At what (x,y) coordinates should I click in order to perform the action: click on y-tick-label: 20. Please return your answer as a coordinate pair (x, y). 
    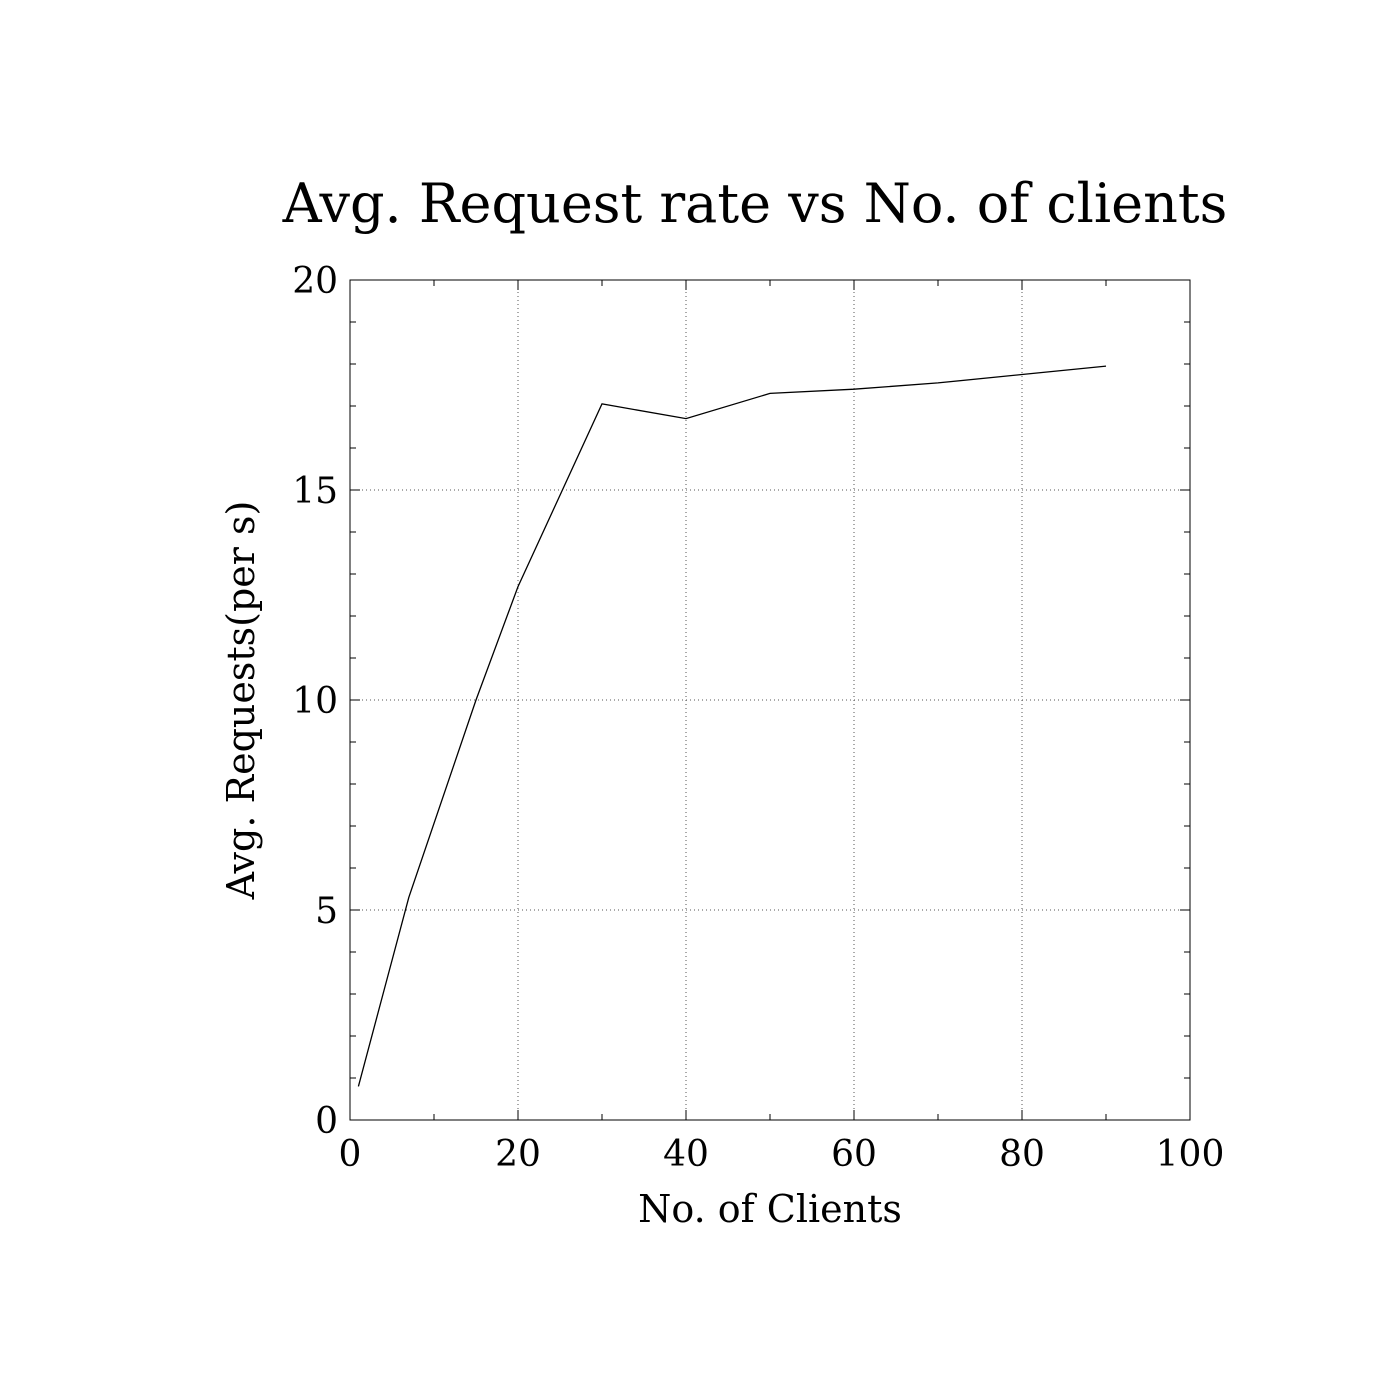
    Looking at the image, I should click on (315, 281).